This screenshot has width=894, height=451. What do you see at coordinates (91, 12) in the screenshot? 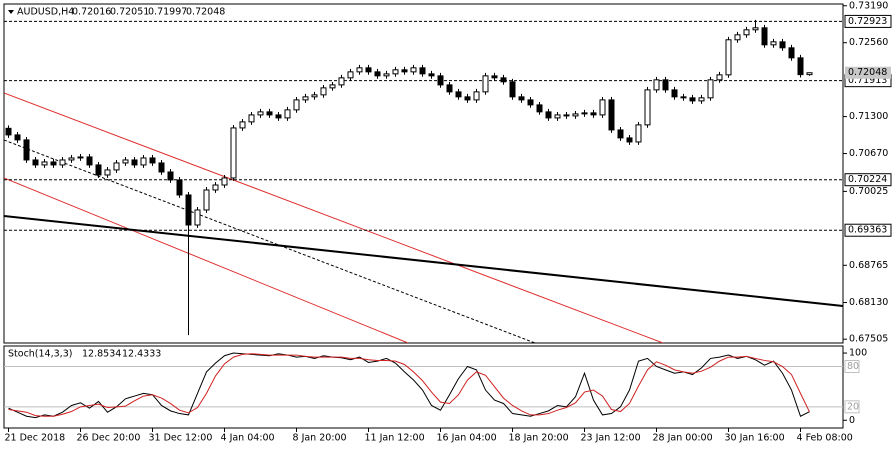
I see `ohlc-open: 0.72016` at bounding box center [91, 12].